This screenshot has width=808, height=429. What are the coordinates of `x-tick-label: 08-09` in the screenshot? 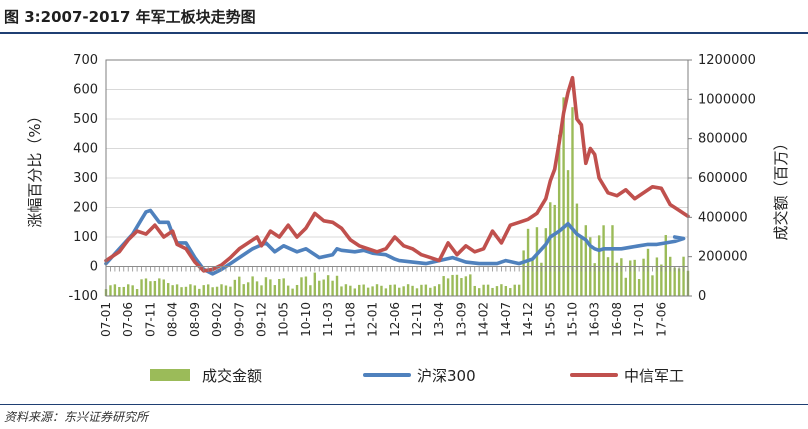 It's located at (195, 319).